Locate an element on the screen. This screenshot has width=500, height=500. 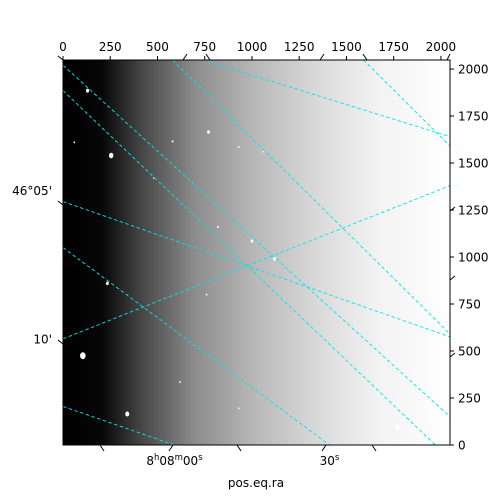
top-tick-label-4: 1000 is located at coordinates (252, 47).